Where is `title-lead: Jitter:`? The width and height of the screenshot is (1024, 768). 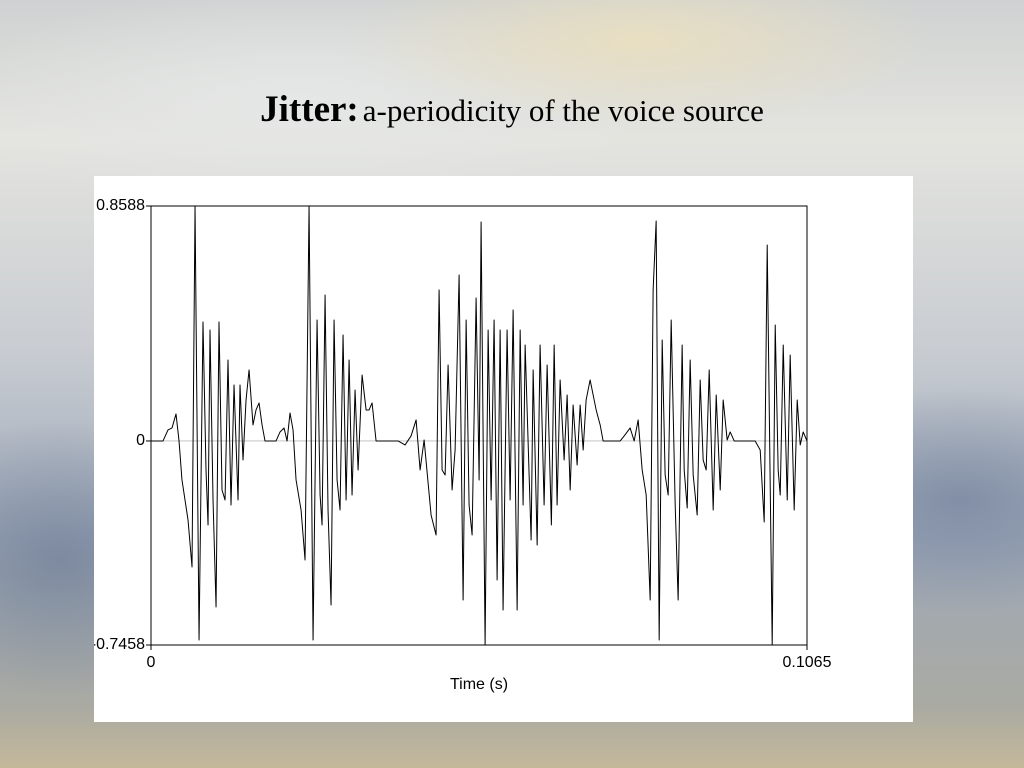
title-lead: Jitter: is located at coordinates (309, 109).